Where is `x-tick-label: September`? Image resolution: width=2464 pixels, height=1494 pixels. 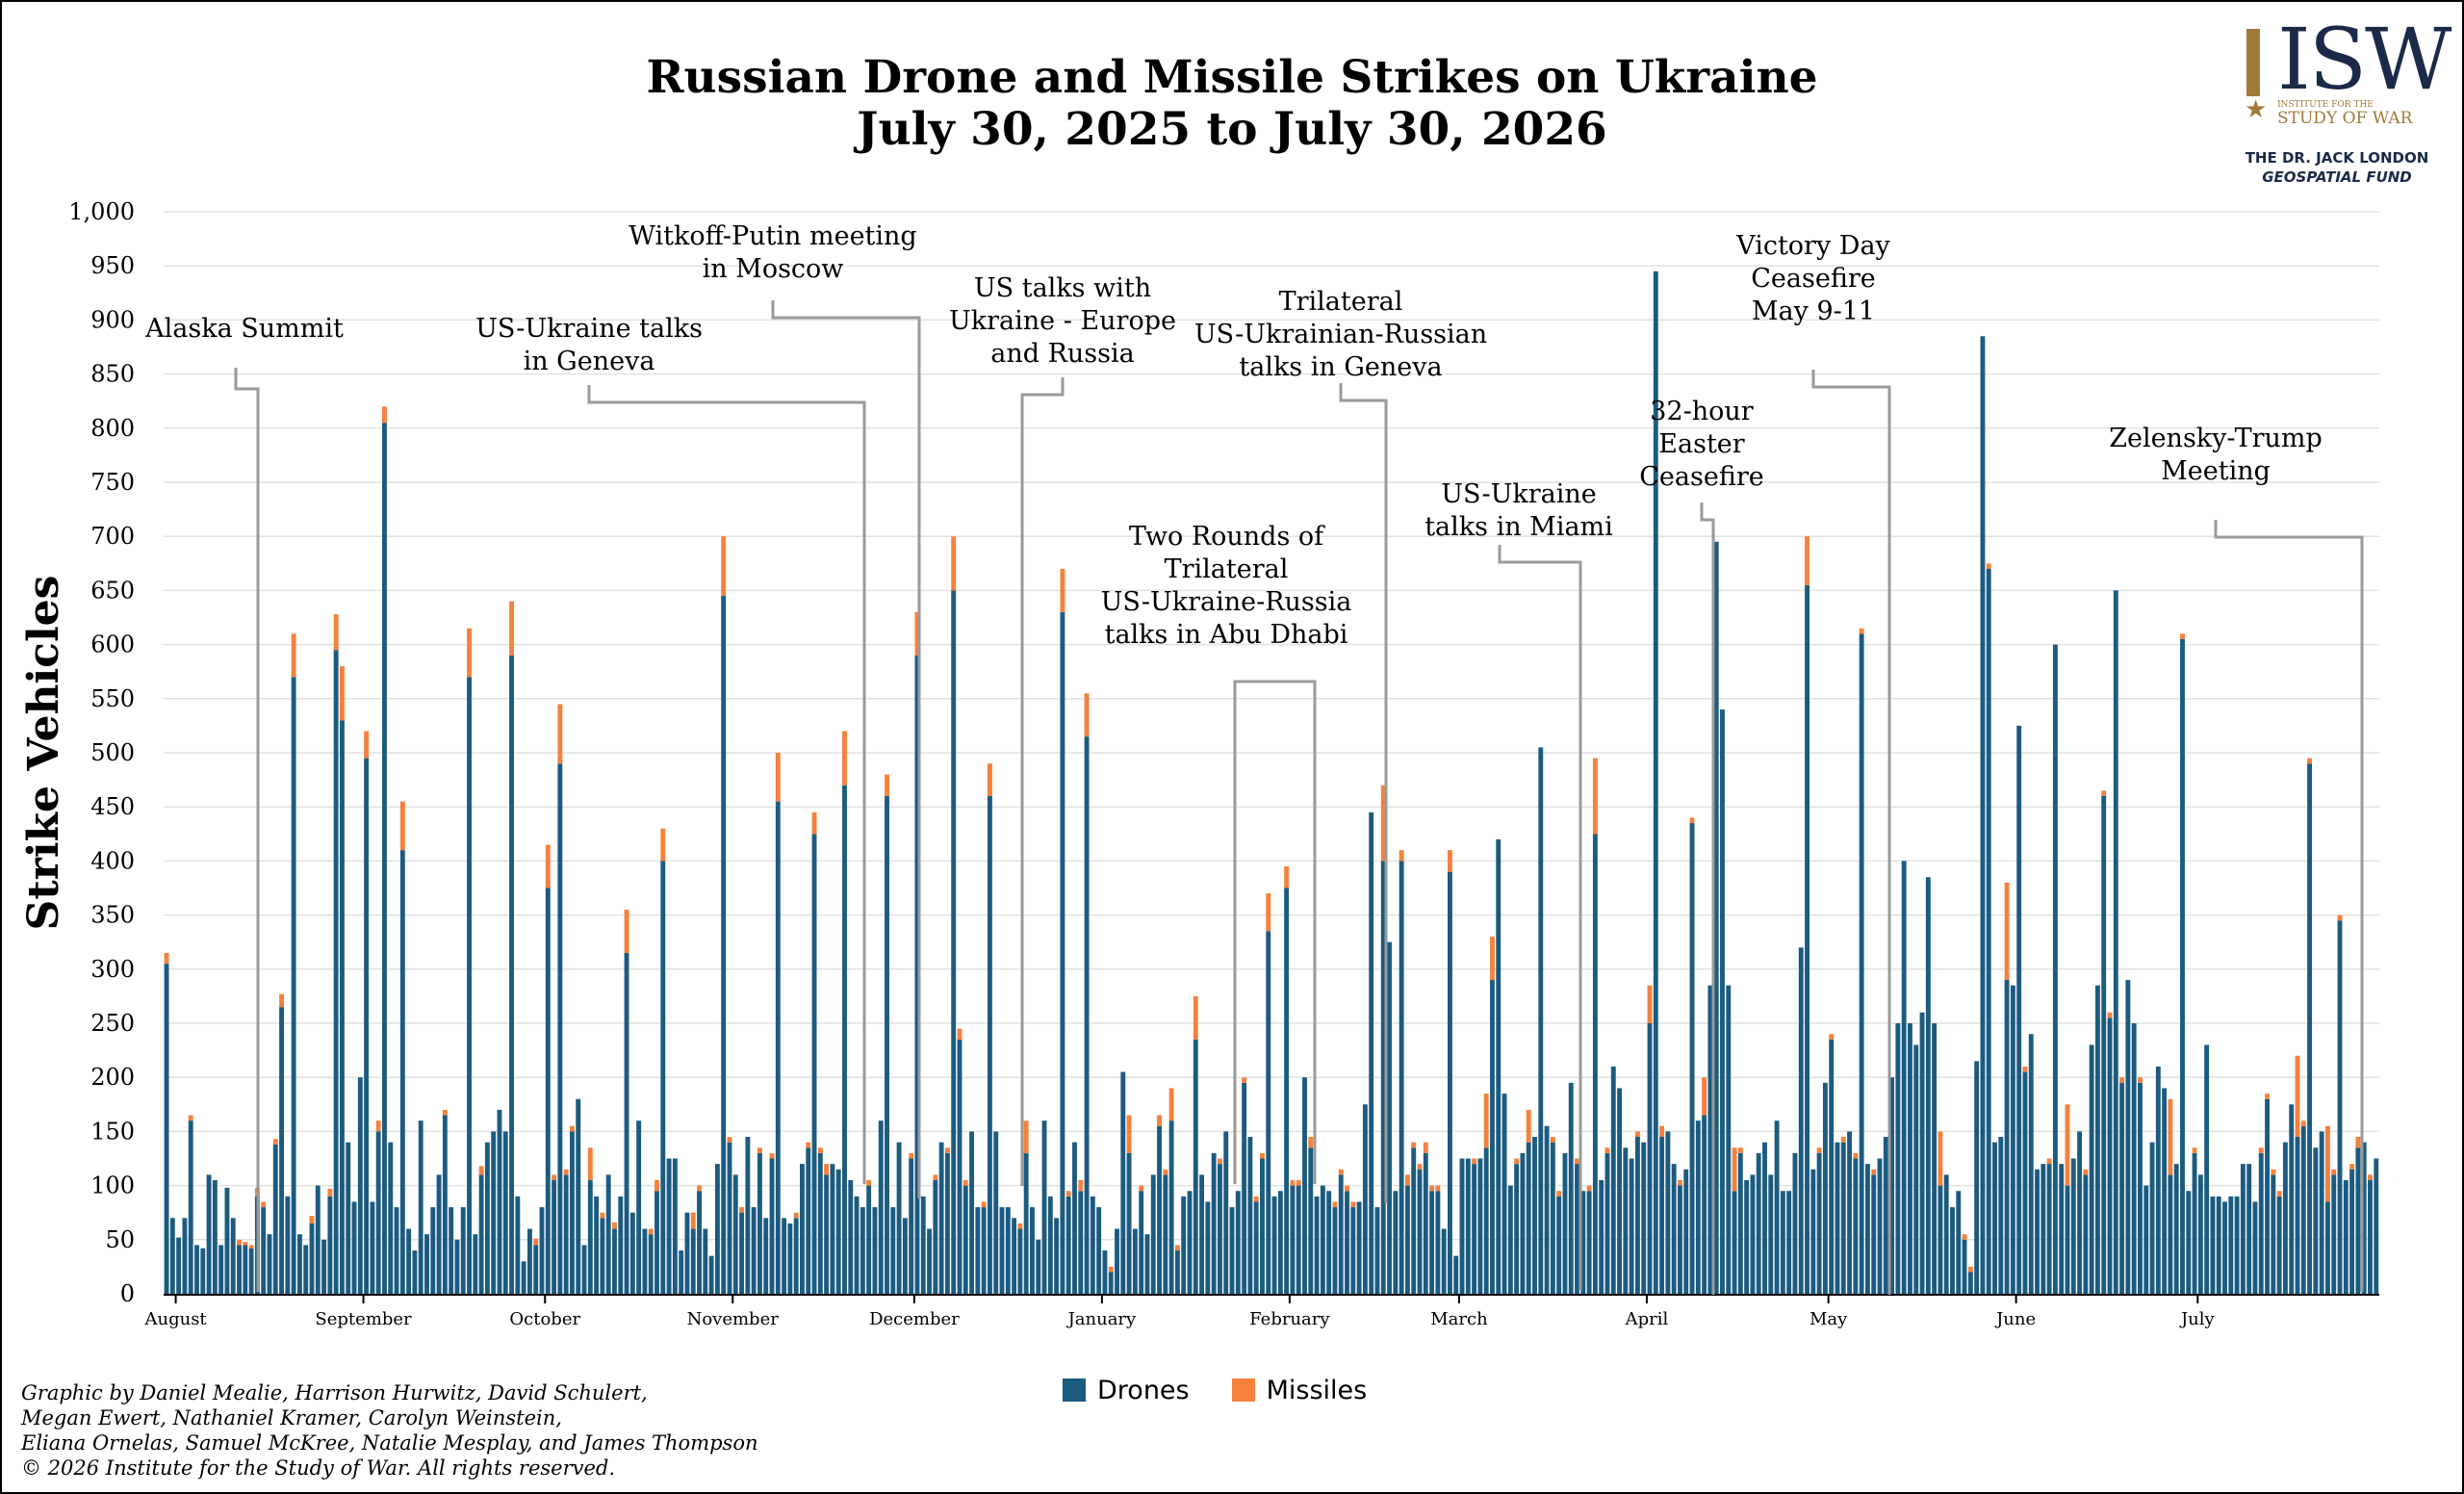 x-tick-label: September is located at coordinates (363, 1319).